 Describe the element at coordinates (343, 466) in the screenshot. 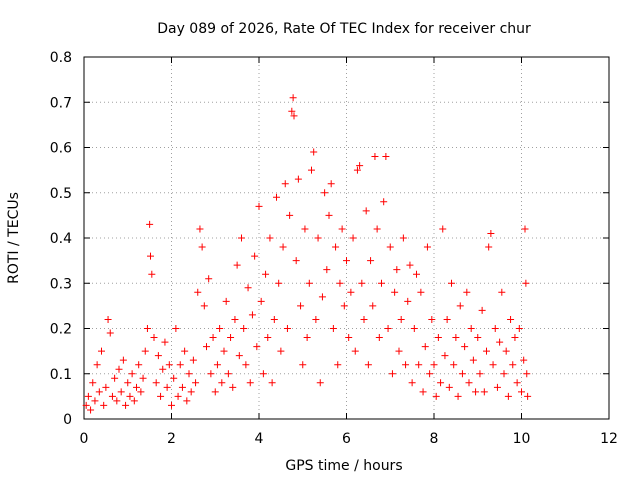

I see `x-axis-label: GPS time / hours` at that location.